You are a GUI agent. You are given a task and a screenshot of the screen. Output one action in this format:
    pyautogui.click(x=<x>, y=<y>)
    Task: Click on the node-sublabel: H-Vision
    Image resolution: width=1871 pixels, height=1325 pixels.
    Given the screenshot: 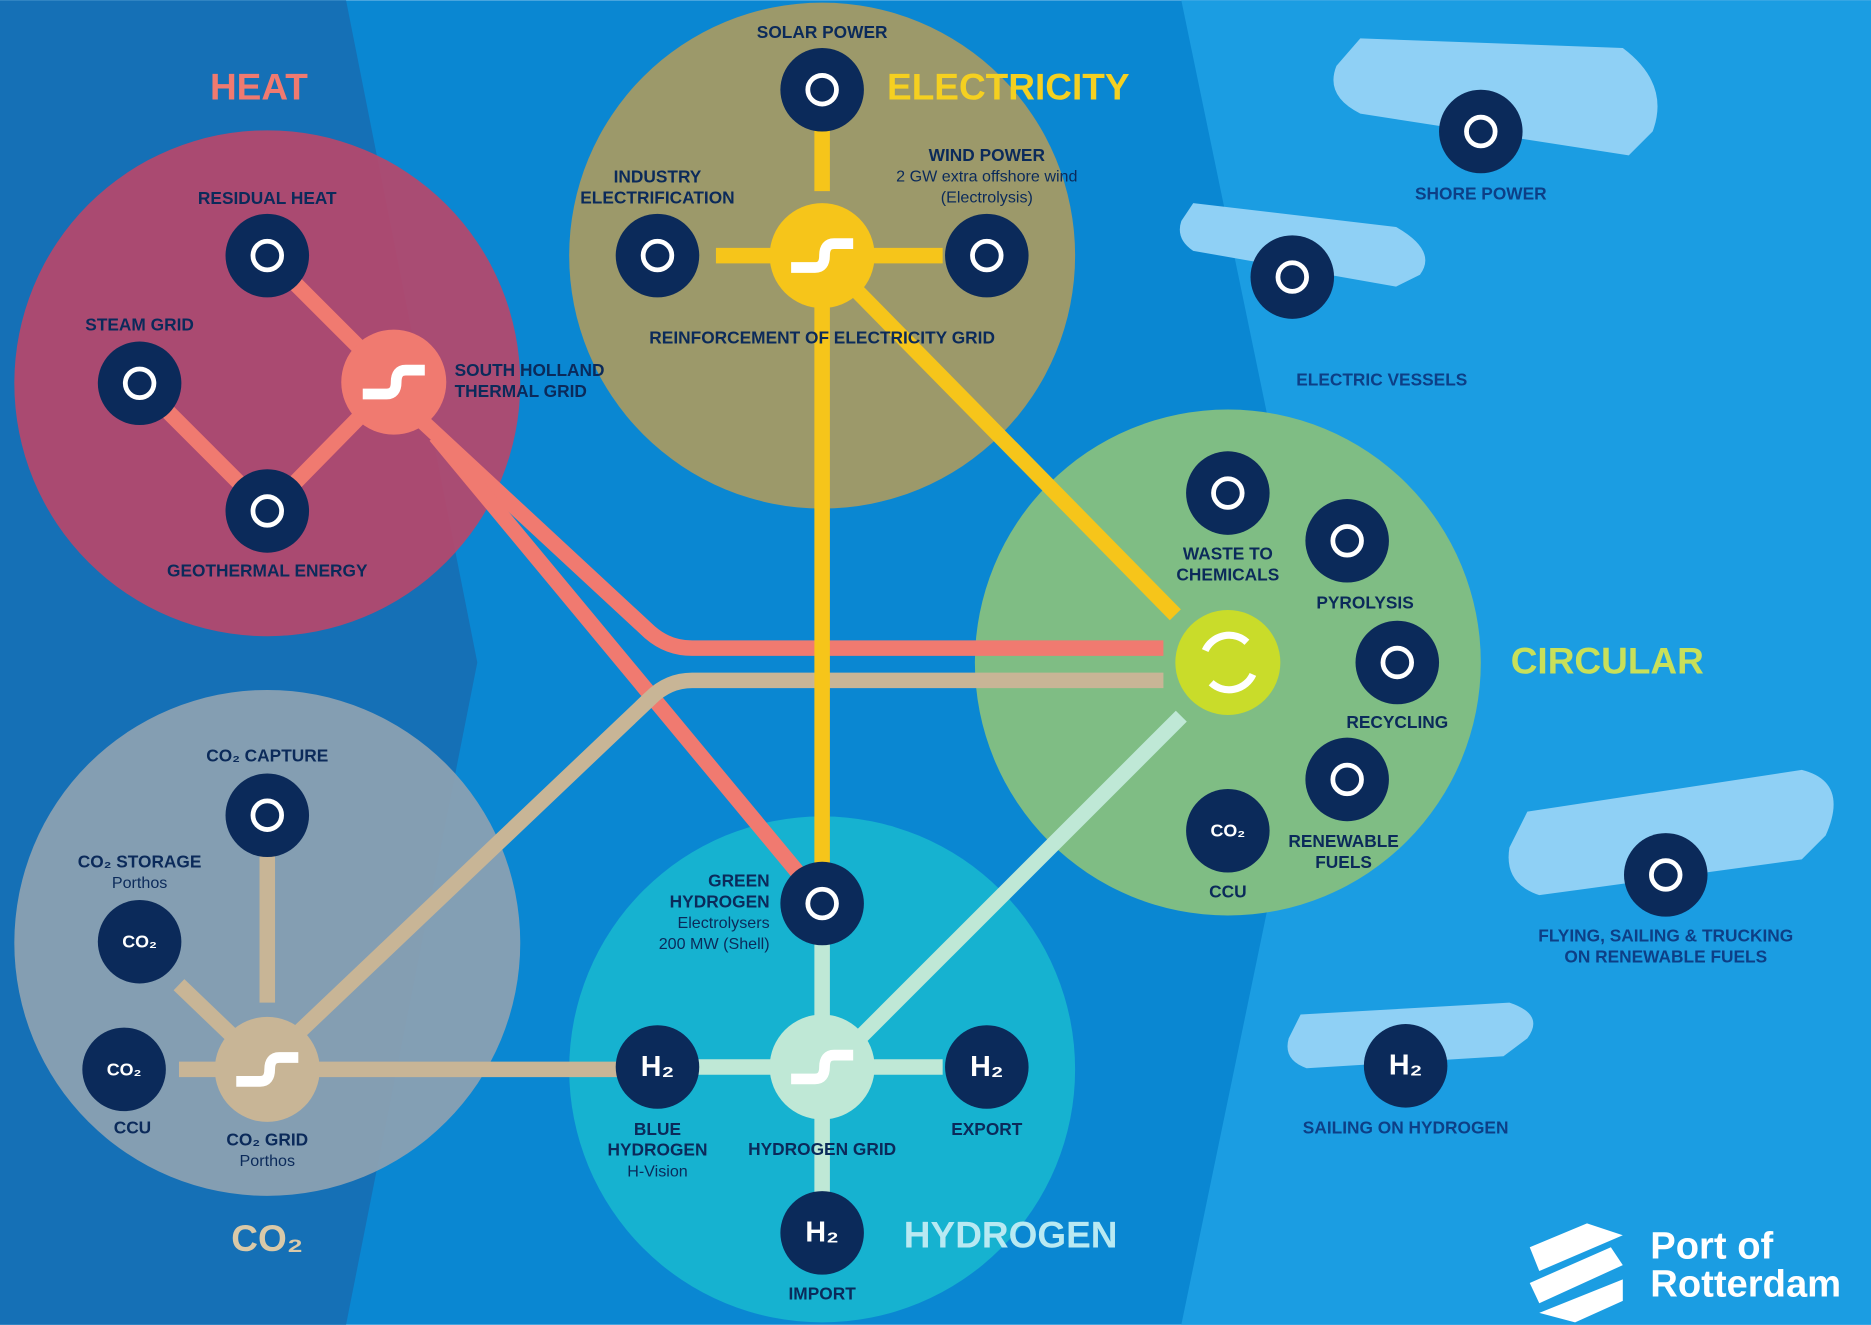 What is the action you would take?
    pyautogui.click(x=657, y=1171)
    